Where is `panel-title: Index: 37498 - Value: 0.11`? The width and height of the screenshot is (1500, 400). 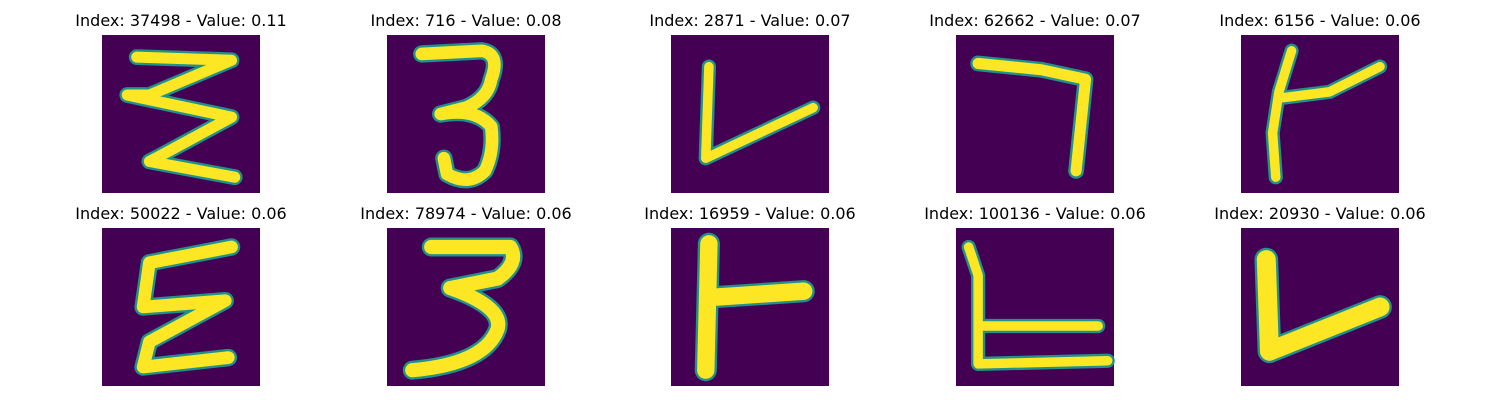
panel-title: Index: 37498 - Value: 0.11 is located at coordinates (180, 20).